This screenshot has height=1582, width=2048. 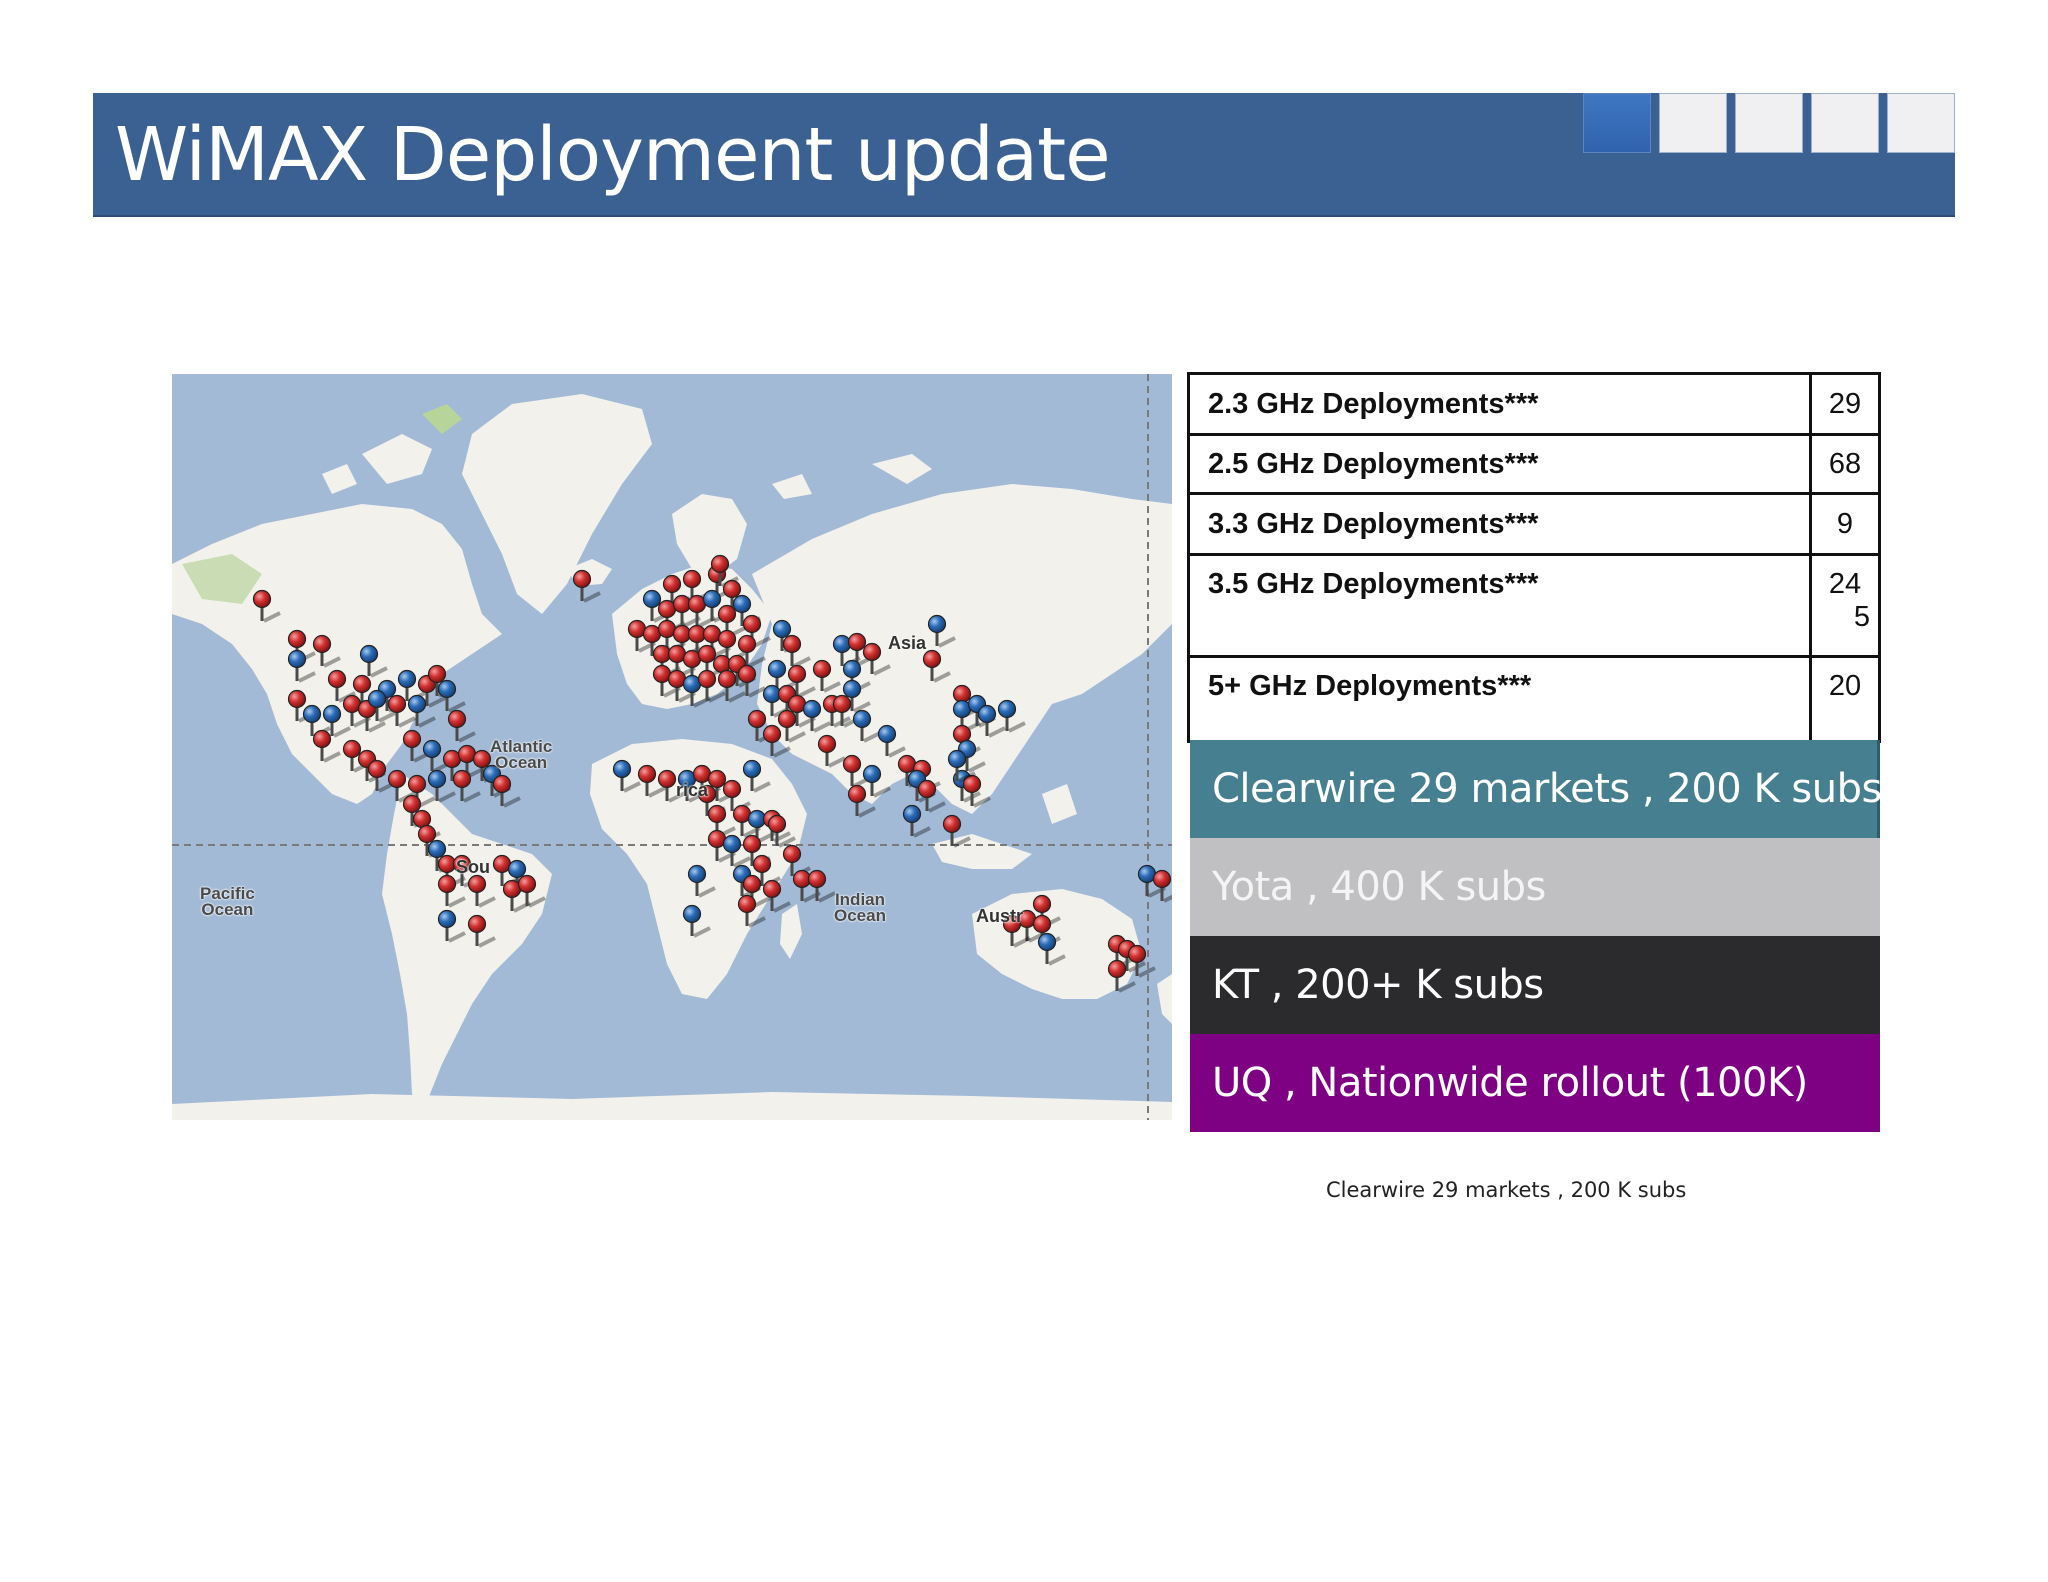 What do you see at coordinates (1534, 699) in the screenshot?
I see `table-row: 5+ GHz Deployments*** 20` at bounding box center [1534, 699].